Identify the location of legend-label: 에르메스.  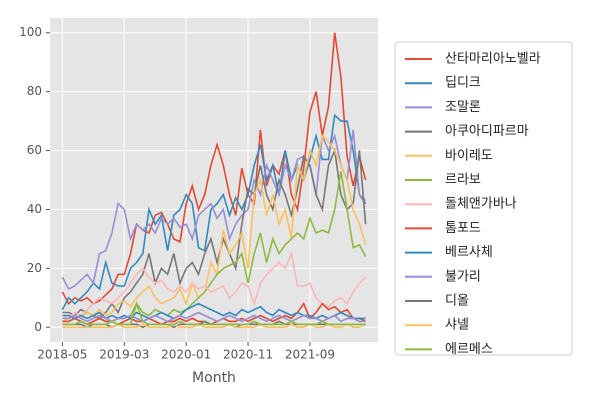
(469, 349).